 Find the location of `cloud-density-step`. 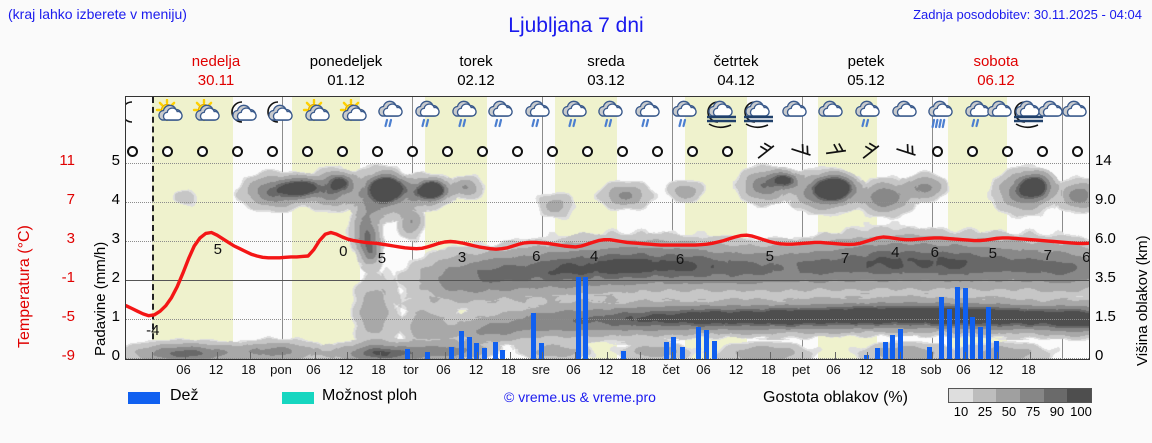

cloud-density-step is located at coordinates (961, 395).